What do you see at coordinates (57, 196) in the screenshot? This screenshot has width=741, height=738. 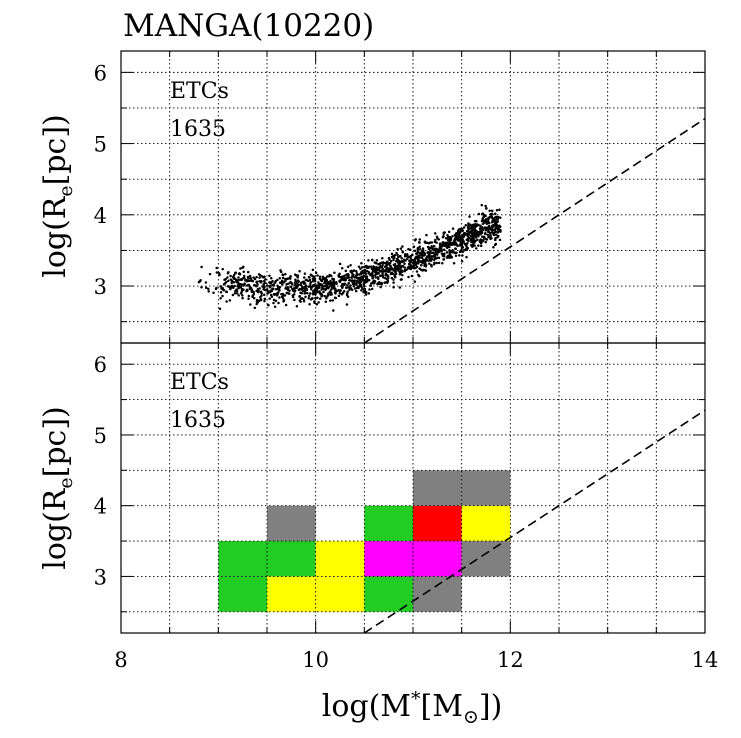 I see `top-y-axis-label: log(Re[pc])` at bounding box center [57, 196].